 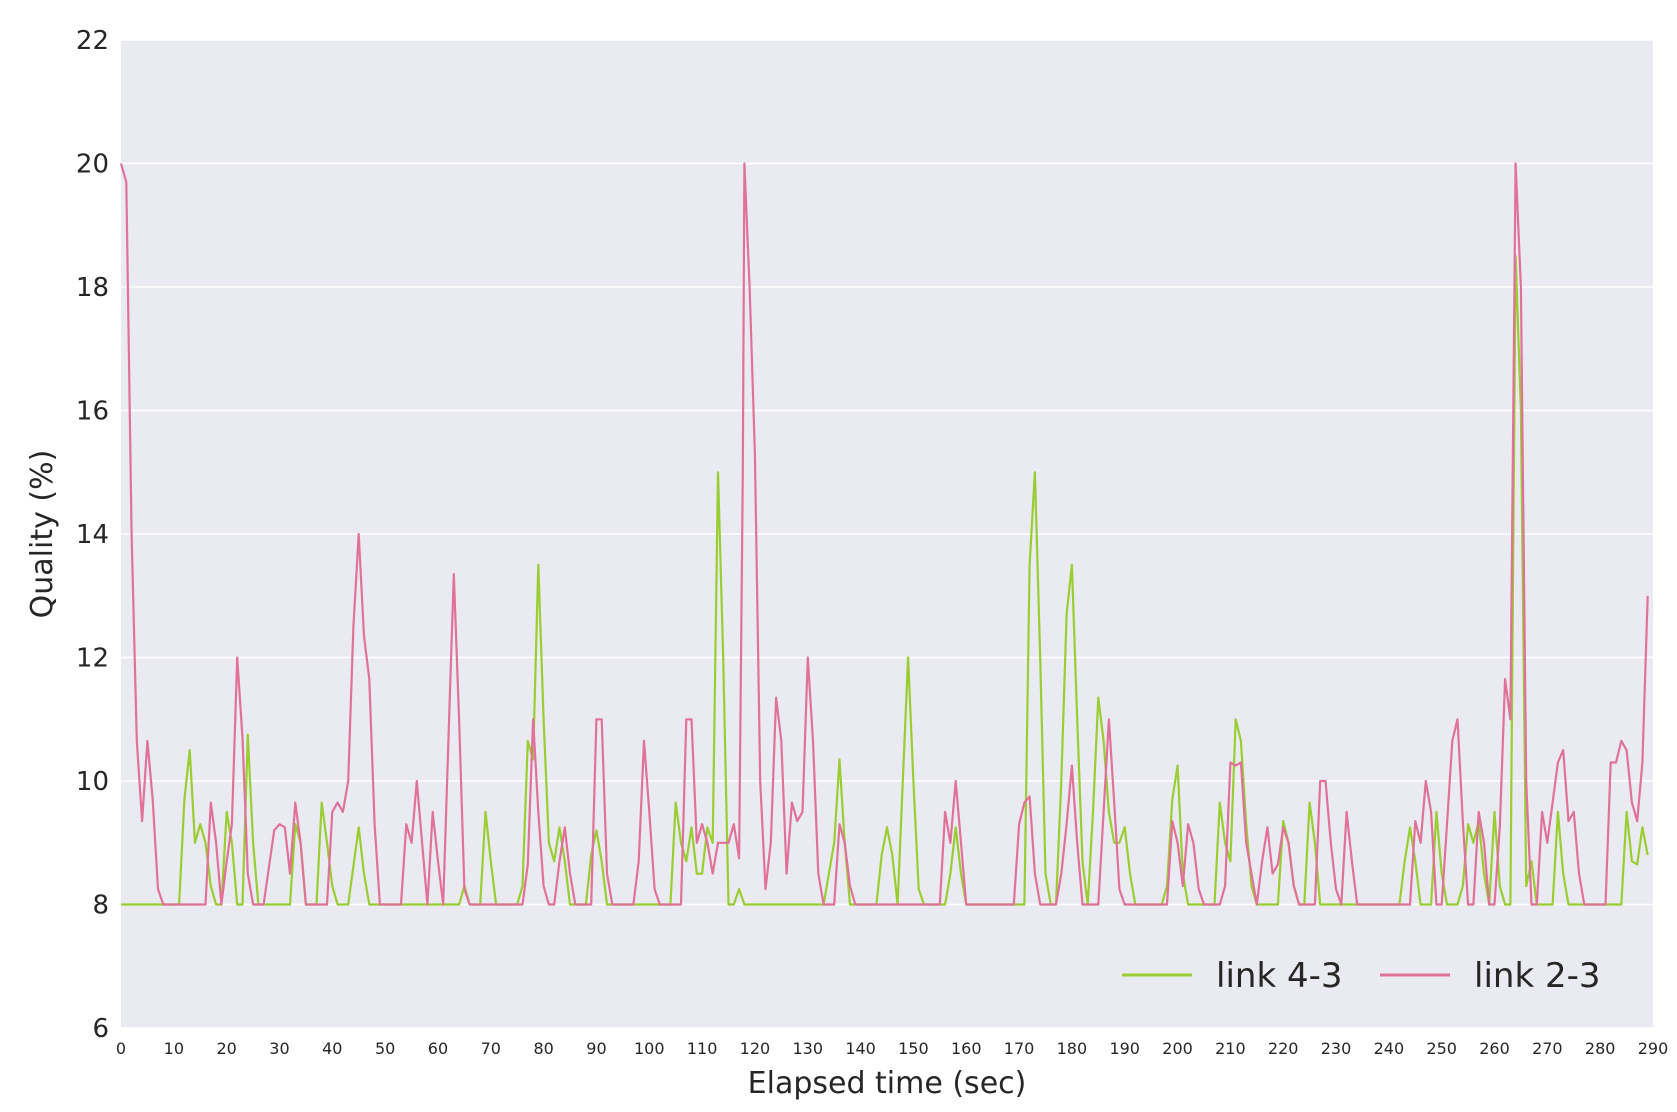 What do you see at coordinates (92, 412) in the screenshot?
I see `y-tick-label: 16` at bounding box center [92, 412].